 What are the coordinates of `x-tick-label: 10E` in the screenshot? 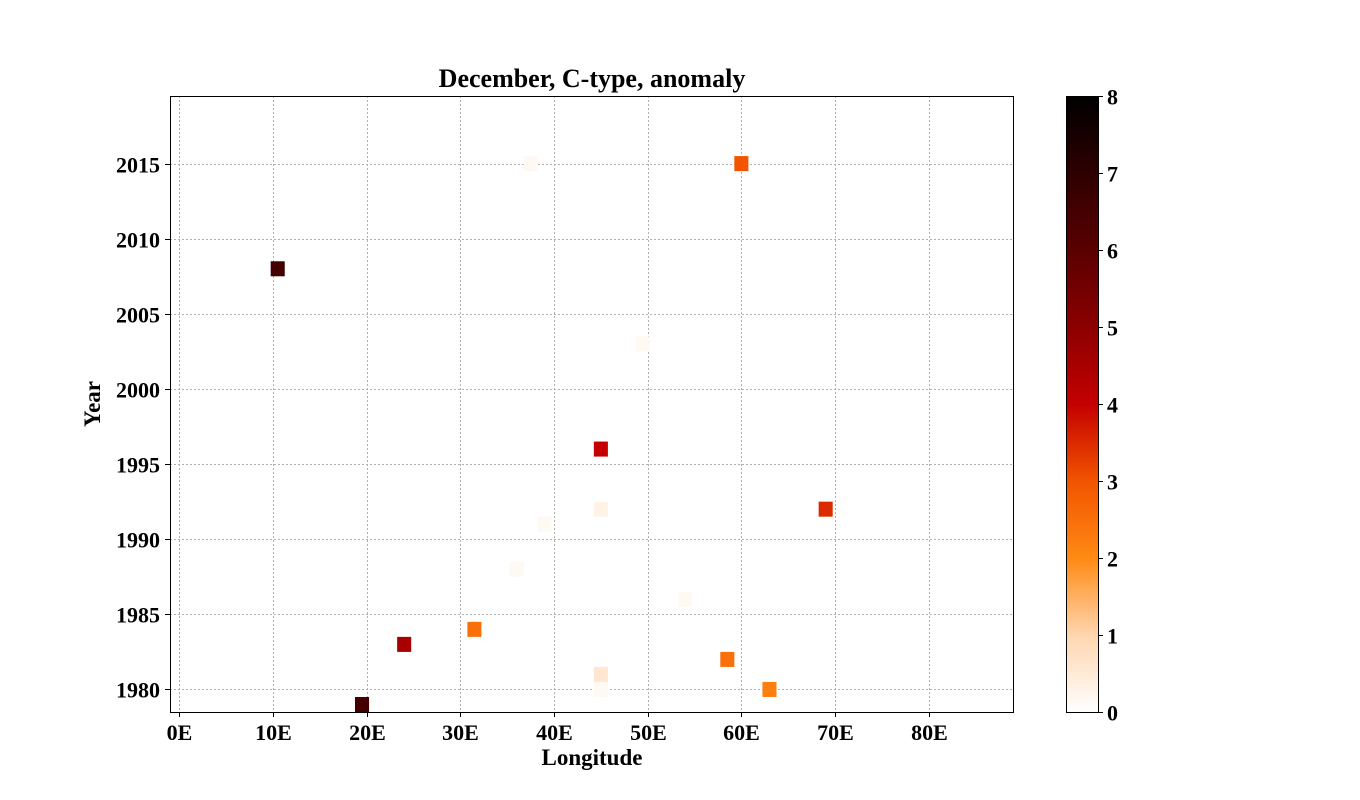 It's located at (273, 732).